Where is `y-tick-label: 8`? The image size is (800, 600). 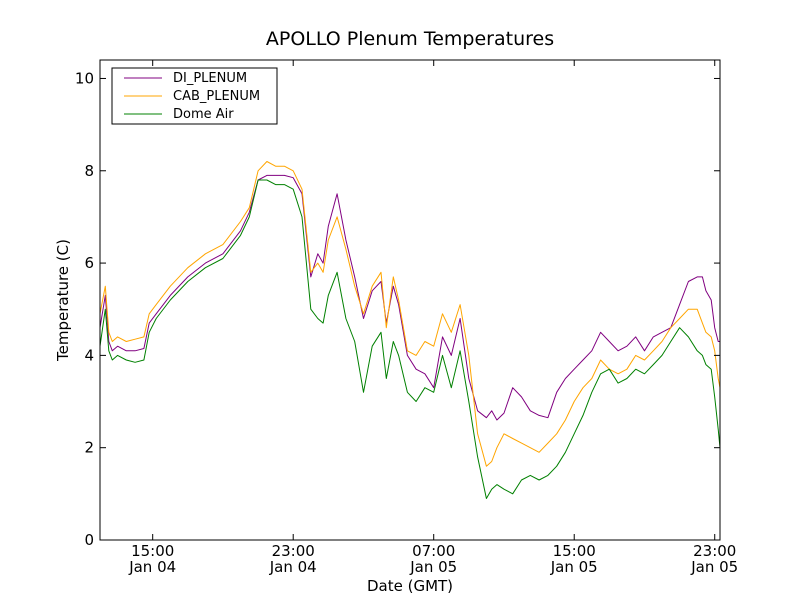
y-tick-label: 8 is located at coordinates (89, 171).